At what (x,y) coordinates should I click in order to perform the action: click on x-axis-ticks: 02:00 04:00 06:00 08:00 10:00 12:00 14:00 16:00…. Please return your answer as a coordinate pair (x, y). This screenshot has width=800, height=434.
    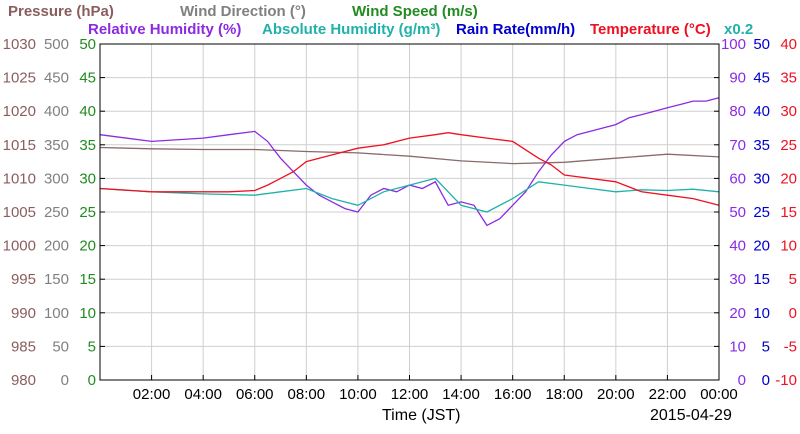
    Looking at the image, I should click on (435, 389).